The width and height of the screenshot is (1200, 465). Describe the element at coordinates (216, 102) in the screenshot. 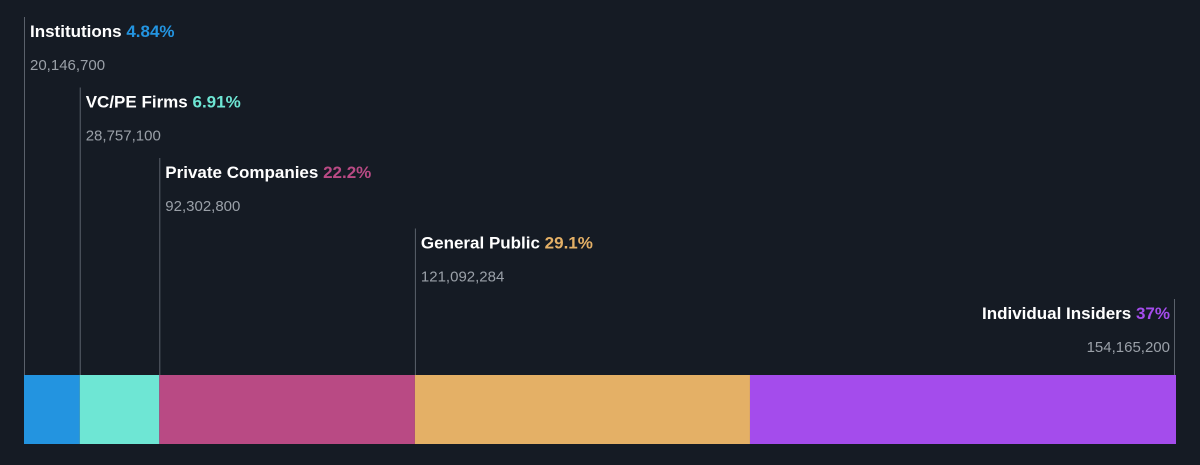

I see `percent-label: 6.91%` at that location.